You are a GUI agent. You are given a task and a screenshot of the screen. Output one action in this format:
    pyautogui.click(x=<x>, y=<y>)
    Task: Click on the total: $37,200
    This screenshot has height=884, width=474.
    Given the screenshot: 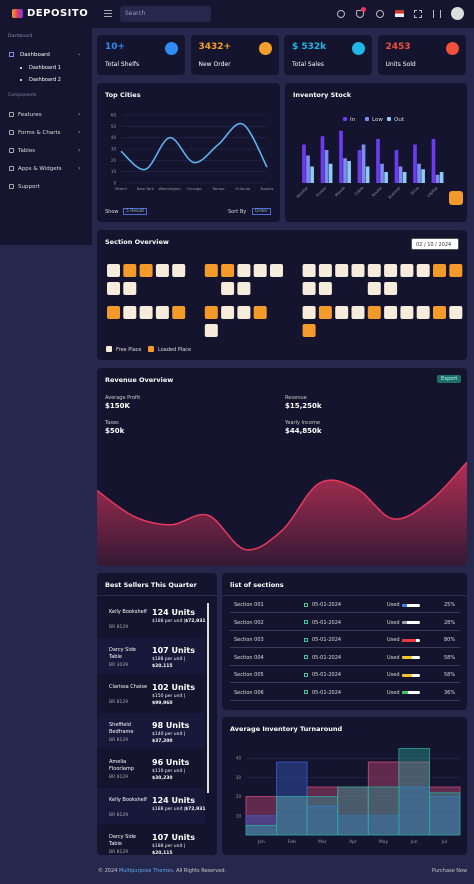 What is the action you would take?
    pyautogui.click(x=162, y=741)
    